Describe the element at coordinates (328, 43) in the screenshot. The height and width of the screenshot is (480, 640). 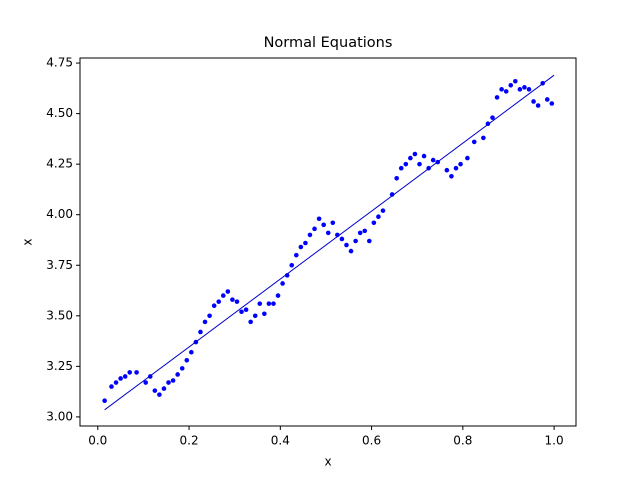
I see `chart-title: Normal Equations` at that location.